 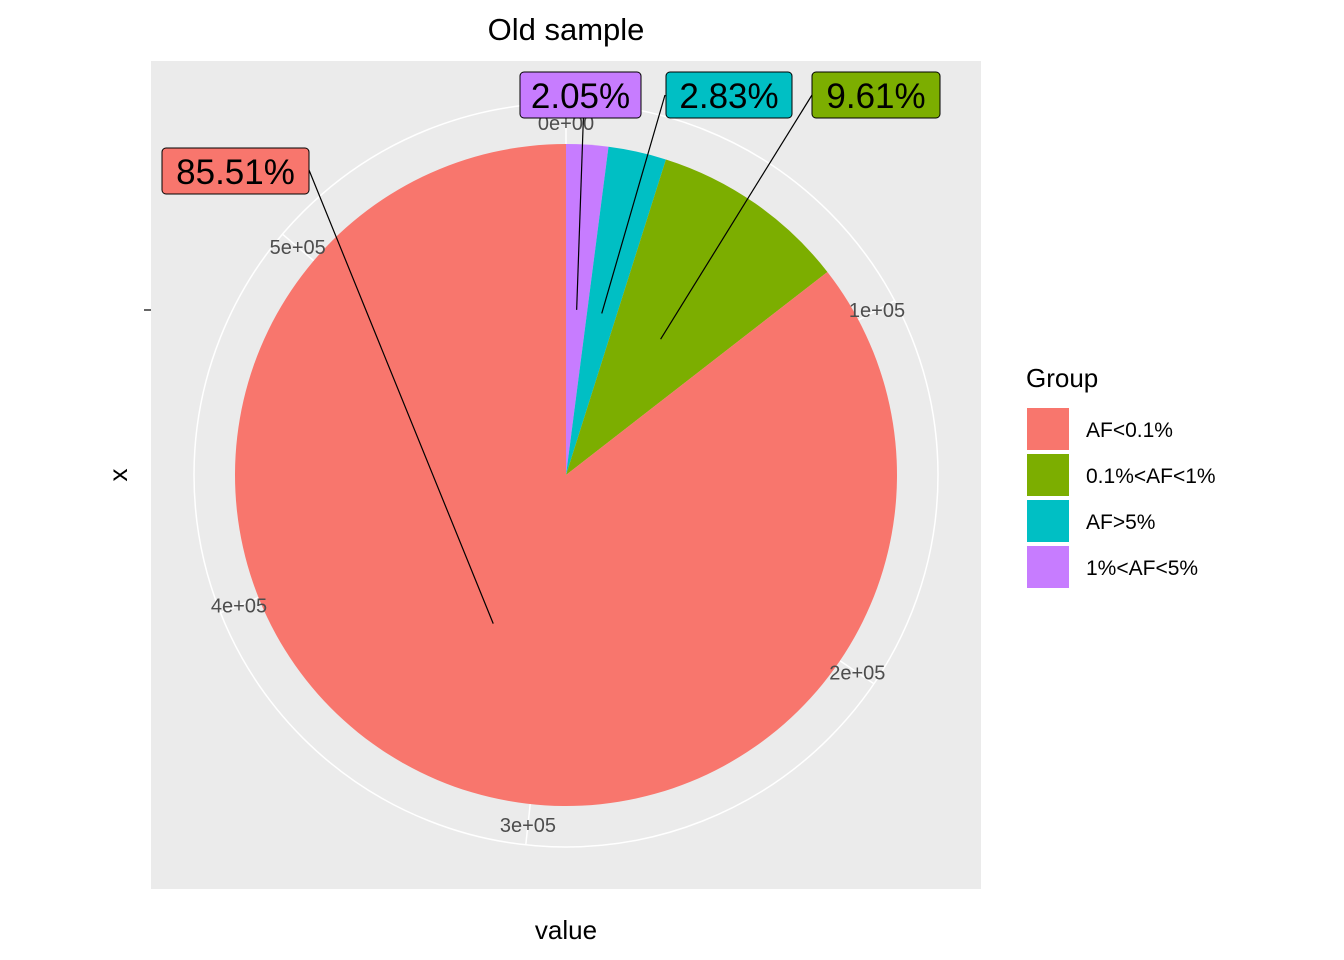 I want to click on legend: Group AF<0.1% 0.1%<AF<1% AF>5% 1%<AF<5%, so click(x=1121, y=475).